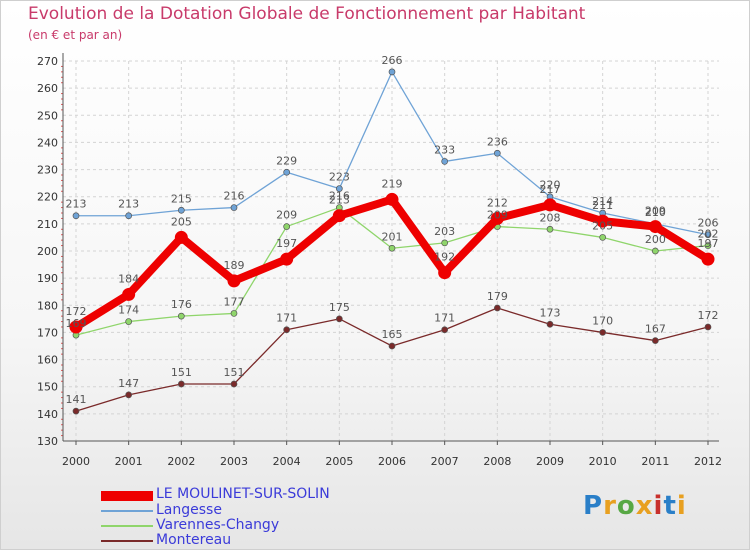 The height and width of the screenshot is (550, 750). Describe the element at coordinates (286, 215) in the screenshot. I see `data-label: 209` at that location.